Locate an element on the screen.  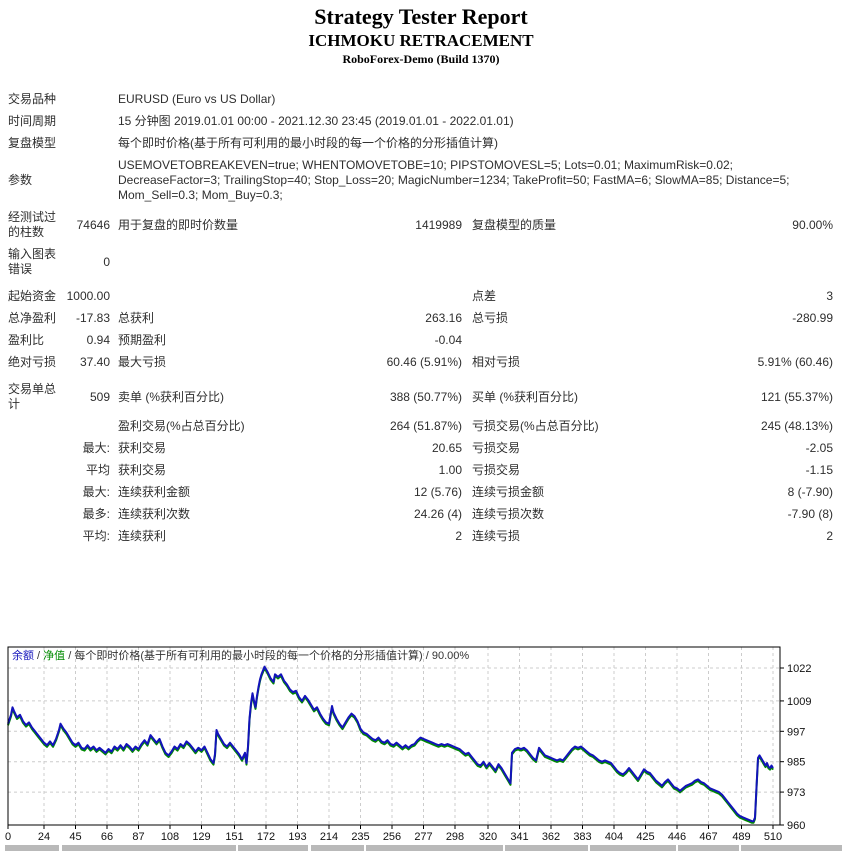
x-axis-label: 193 is located at coordinates (297, 837).